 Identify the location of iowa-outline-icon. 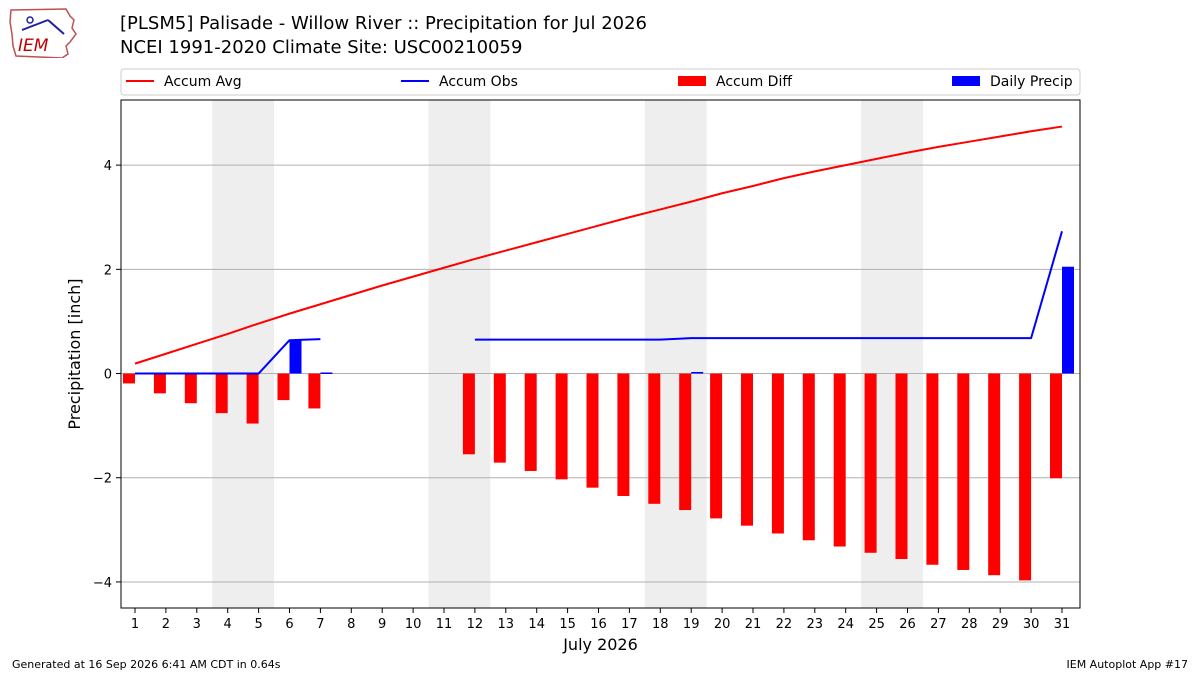
(43, 33).